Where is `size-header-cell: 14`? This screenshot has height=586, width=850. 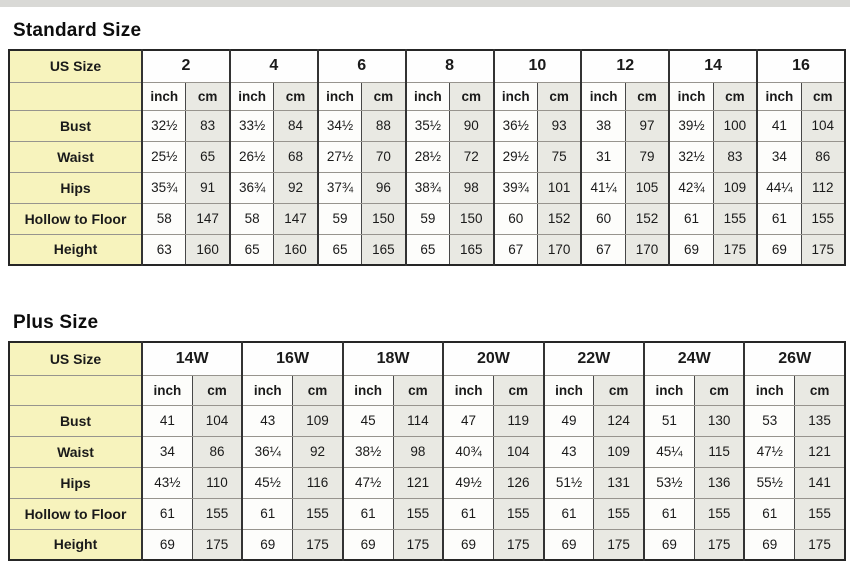 size-header-cell: 14 is located at coordinates (713, 66).